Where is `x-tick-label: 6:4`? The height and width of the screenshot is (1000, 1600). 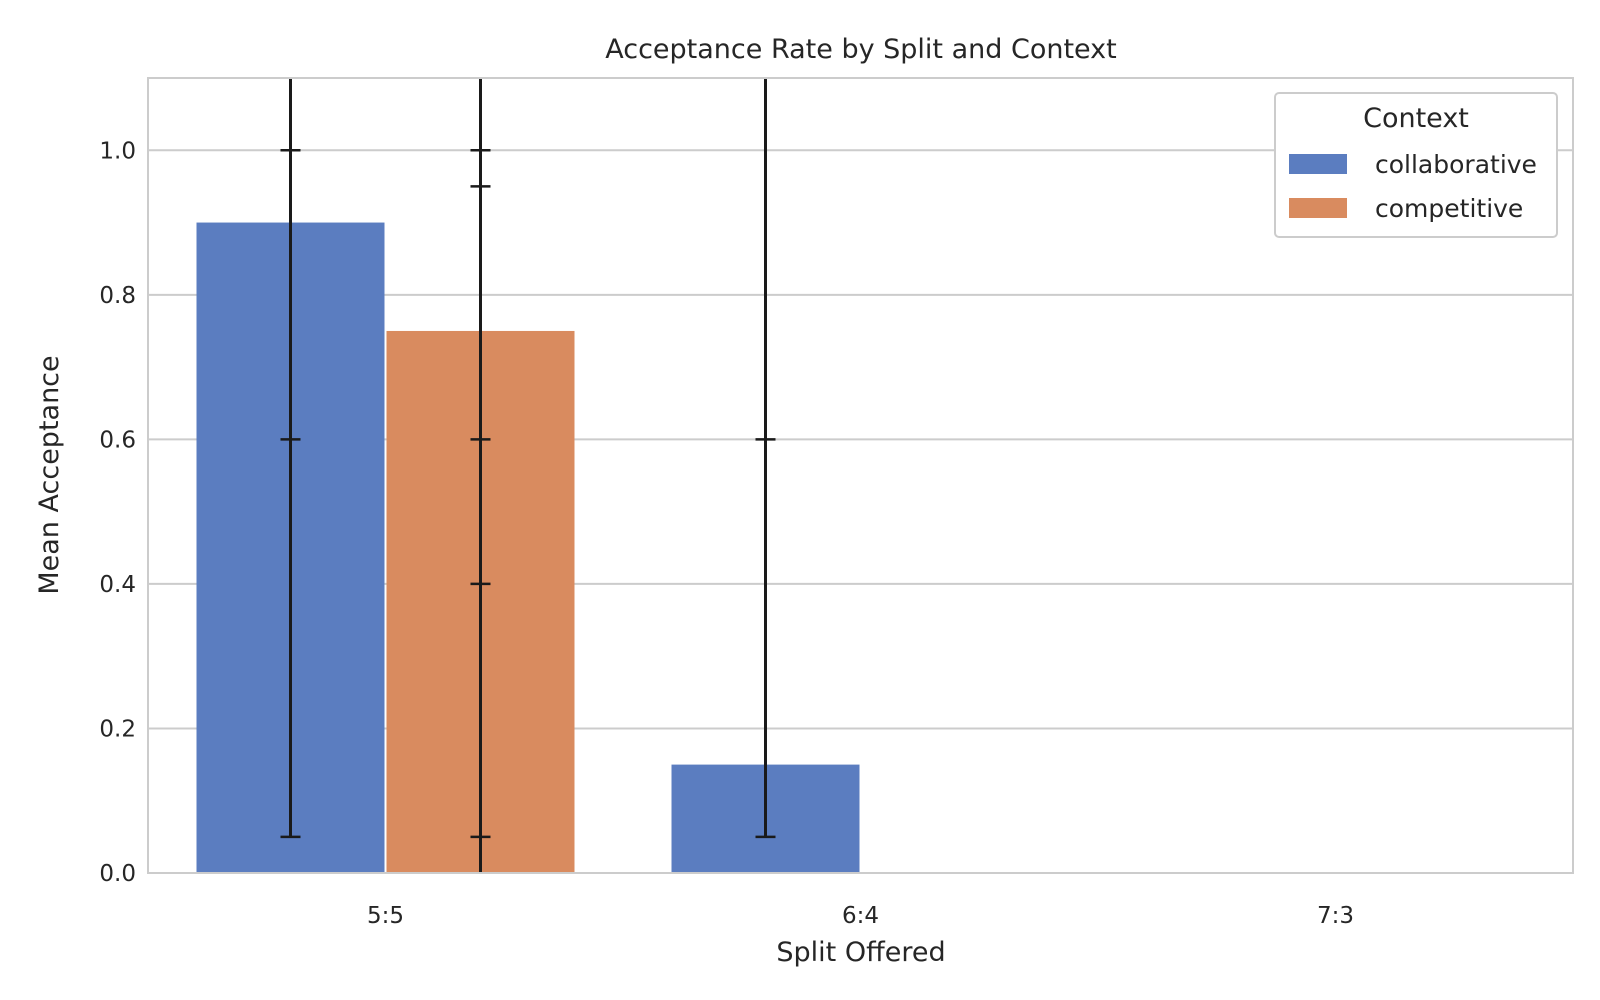
x-tick-label: 6:4 is located at coordinates (860, 916).